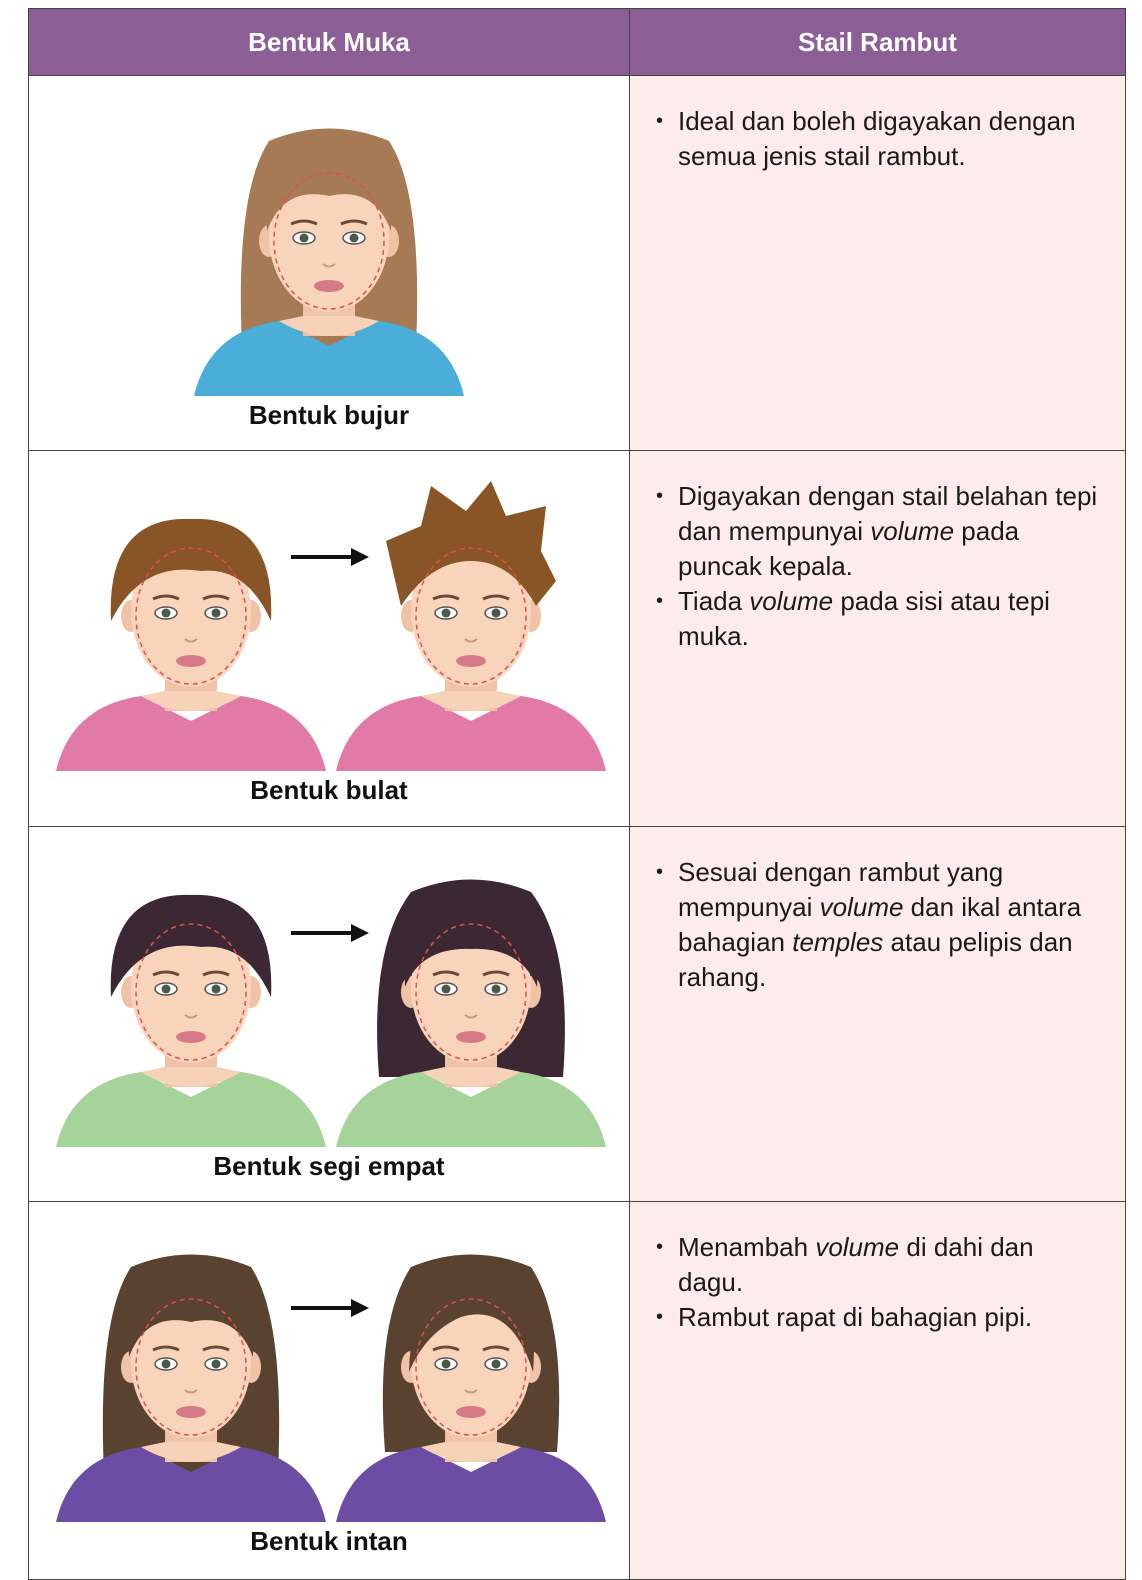 The height and width of the screenshot is (1580, 1142). I want to click on face-shape-caption: Bentuk bulat, so click(329, 790).